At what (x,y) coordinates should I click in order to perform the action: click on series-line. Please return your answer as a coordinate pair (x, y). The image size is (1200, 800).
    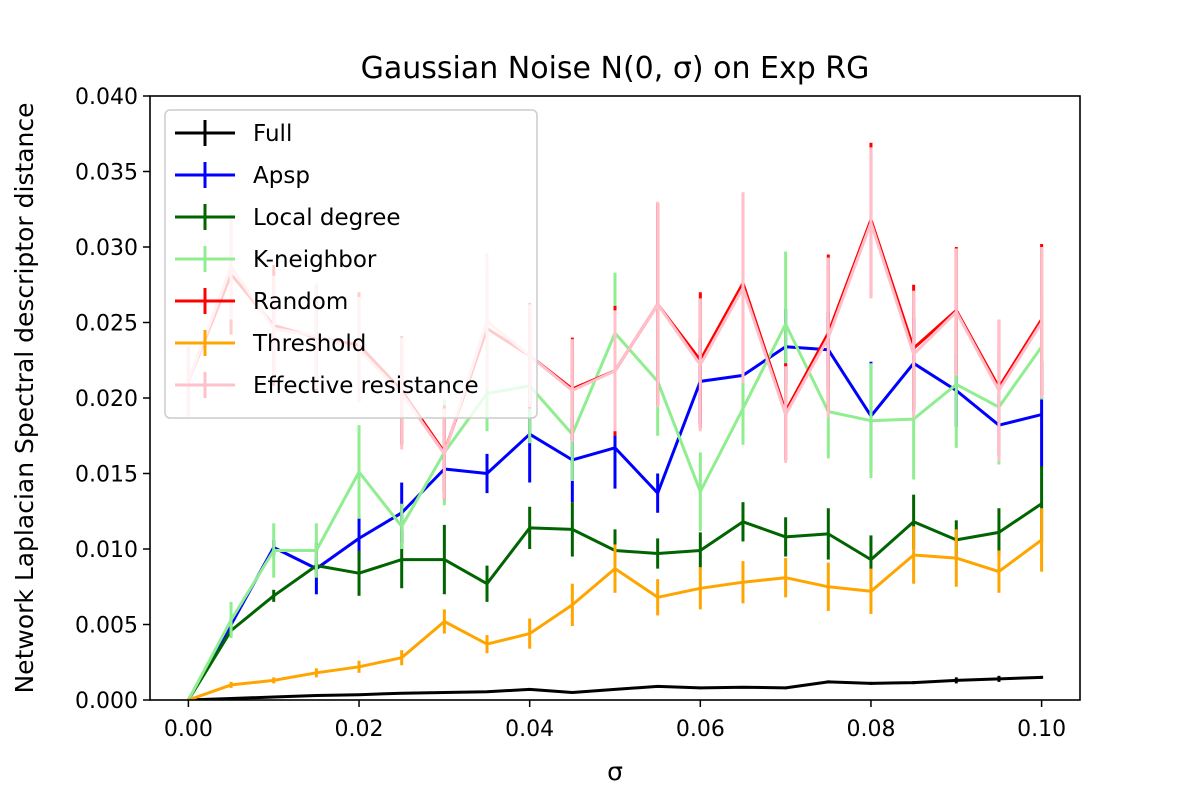
    Looking at the image, I should click on (615, 687).